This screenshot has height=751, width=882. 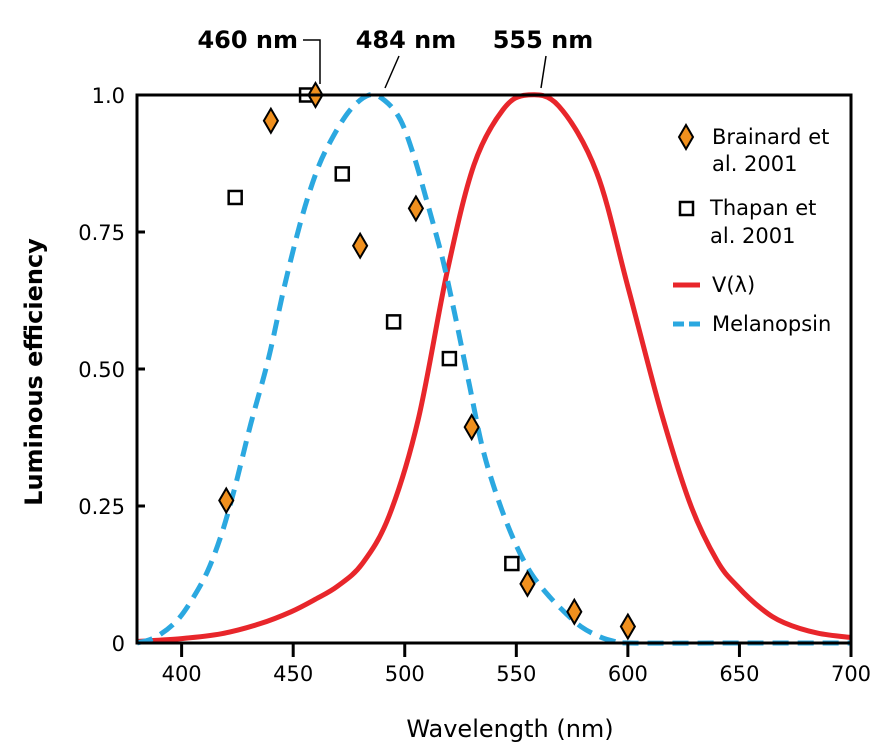 What do you see at coordinates (733, 285) in the screenshot?
I see `legend-label: V(λ)` at bounding box center [733, 285].